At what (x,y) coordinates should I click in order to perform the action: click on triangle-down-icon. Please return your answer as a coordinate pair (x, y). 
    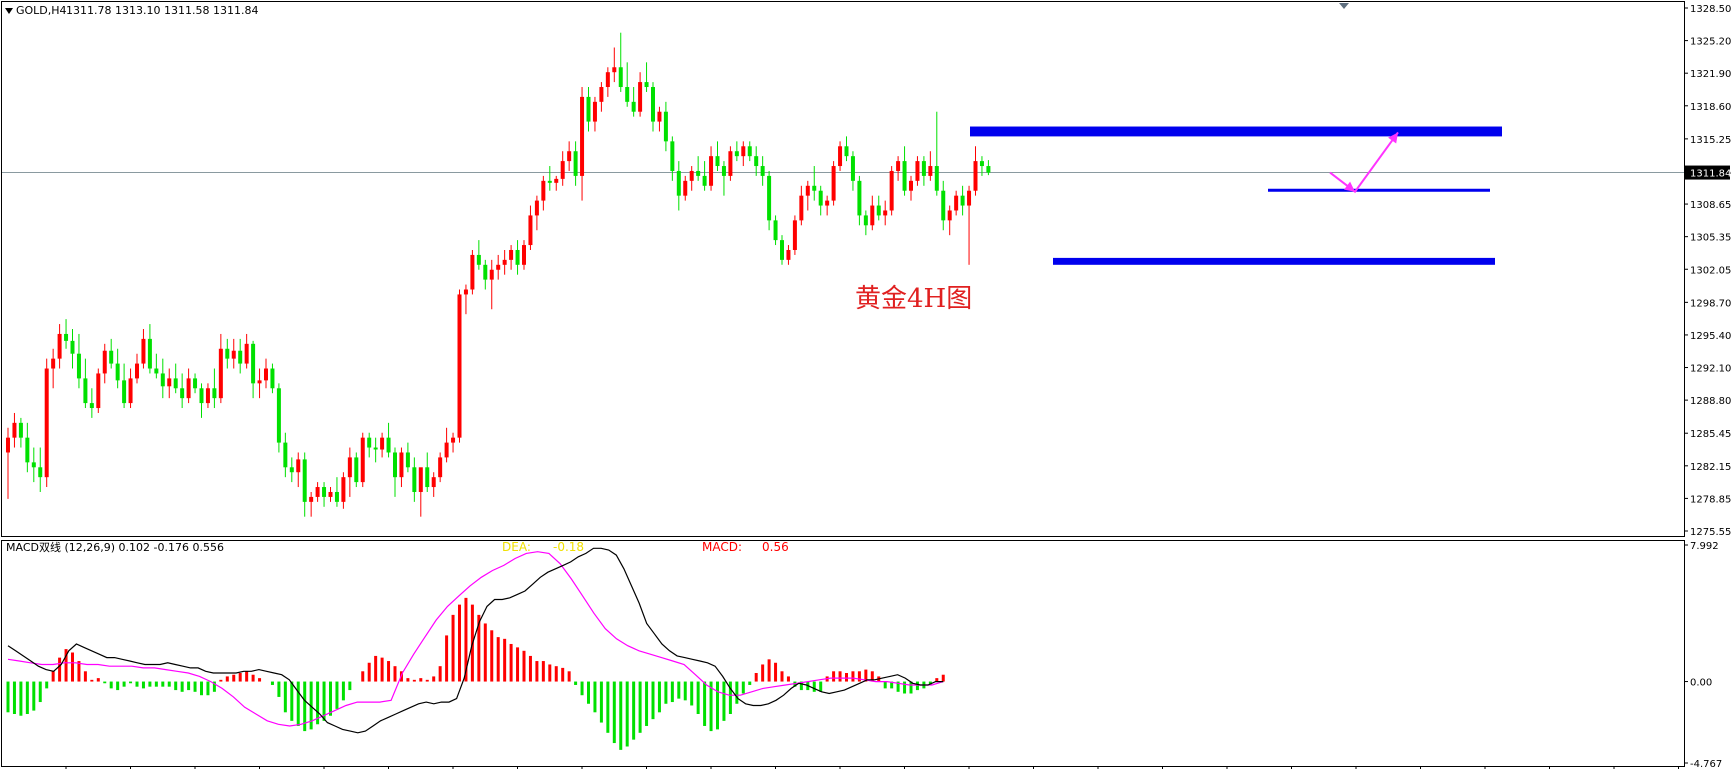
    Looking at the image, I should click on (9, 11).